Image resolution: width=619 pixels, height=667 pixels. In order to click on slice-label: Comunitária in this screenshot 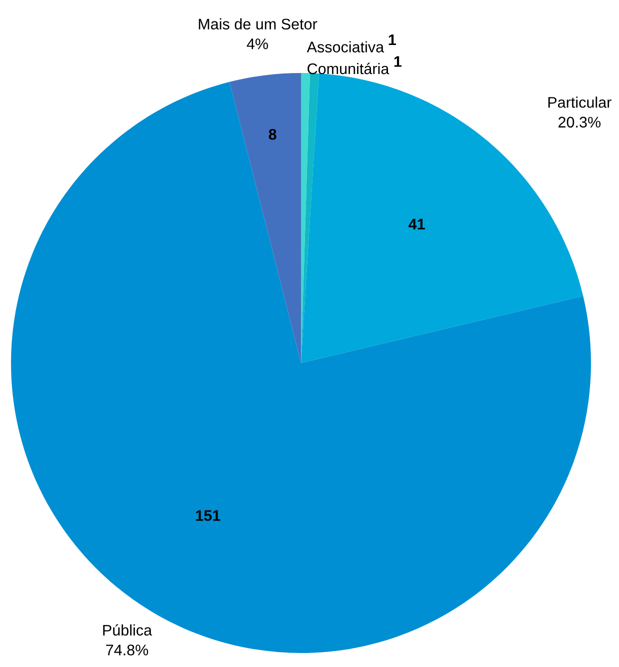, I will do `click(349, 68)`.